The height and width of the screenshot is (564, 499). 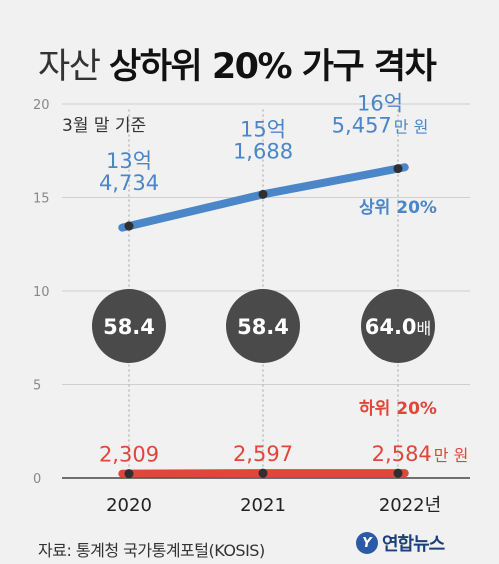 What do you see at coordinates (263, 151) in the screenshot?
I see `top20-data-label-line2: 1,688` at bounding box center [263, 151].